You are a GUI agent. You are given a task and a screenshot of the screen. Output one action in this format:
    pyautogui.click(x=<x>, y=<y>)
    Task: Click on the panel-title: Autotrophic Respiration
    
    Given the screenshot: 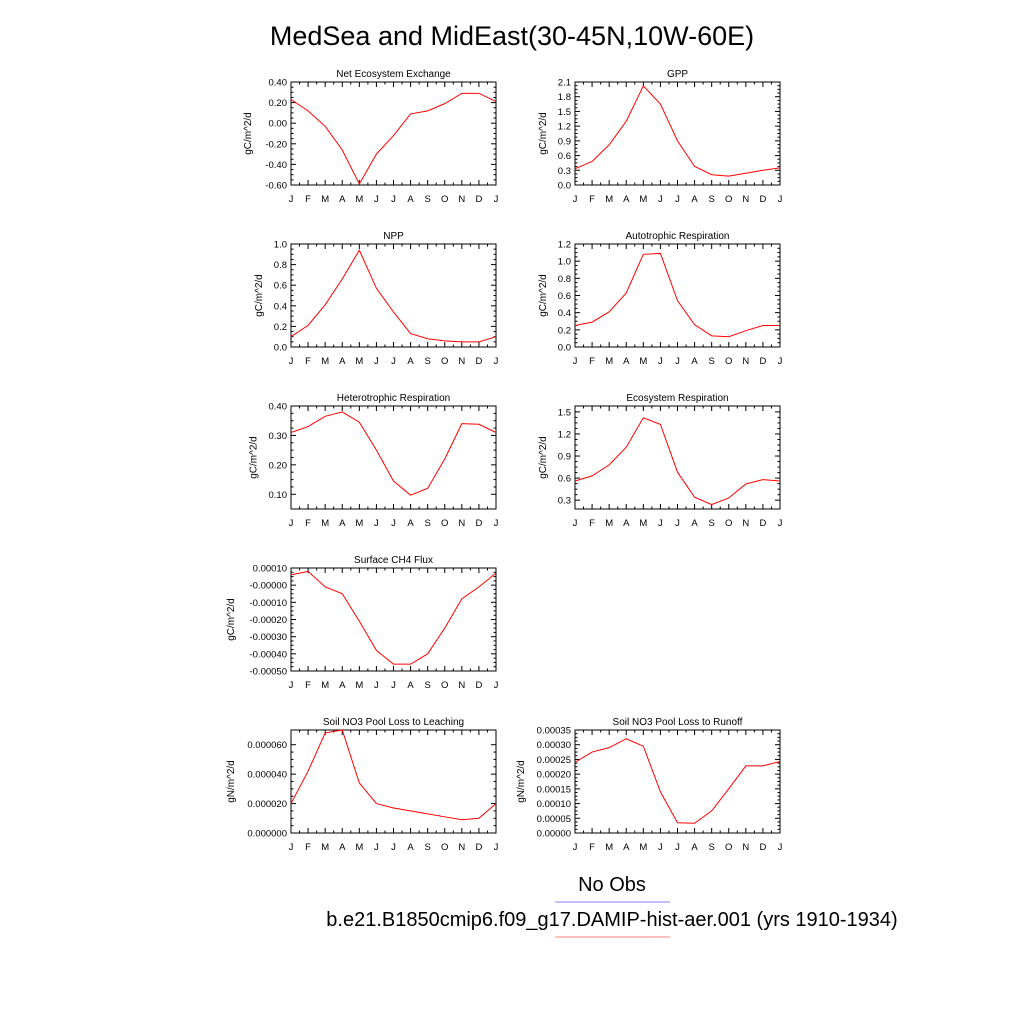 What is the action you would take?
    pyautogui.click(x=678, y=236)
    